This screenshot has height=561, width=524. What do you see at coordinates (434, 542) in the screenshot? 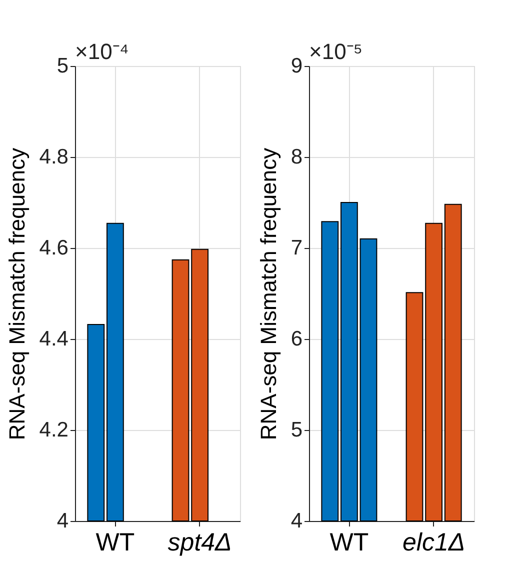
I see `x-tick-label: elc1Δ` at bounding box center [434, 542].